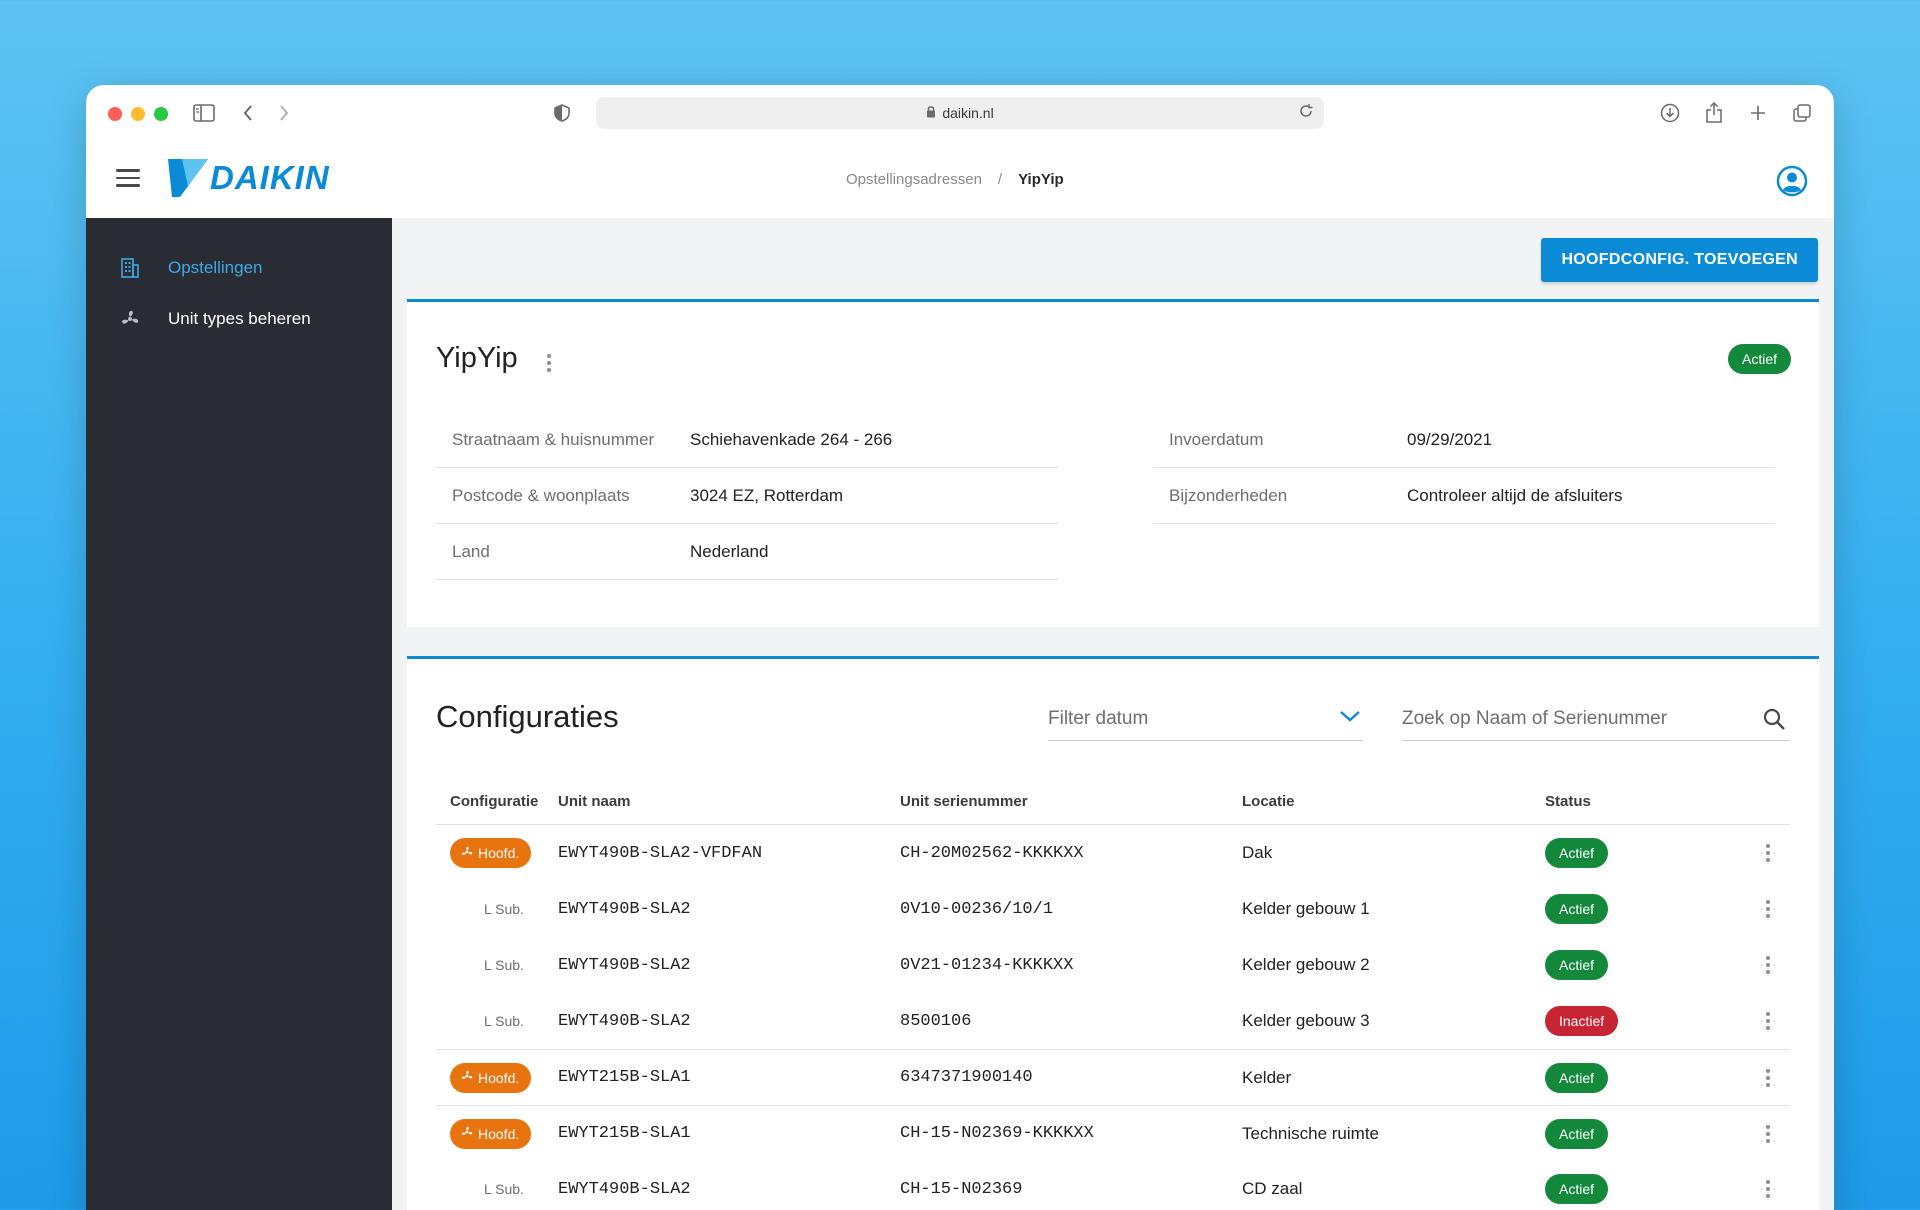  What do you see at coordinates (553, 439) in the screenshot?
I see `info-label: Straatnaam & huisnummer` at bounding box center [553, 439].